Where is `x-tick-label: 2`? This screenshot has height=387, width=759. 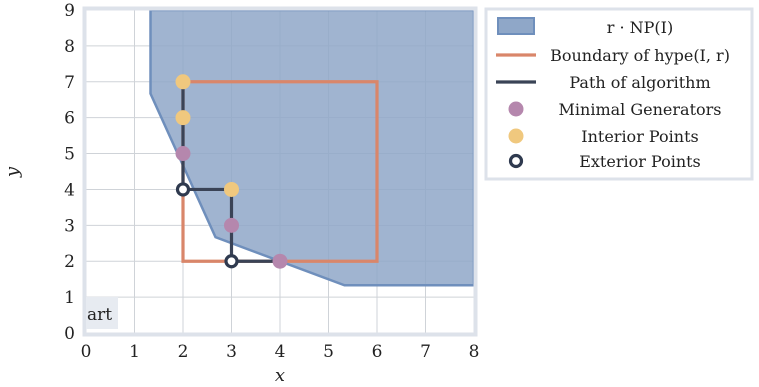
x-tick-label: 2 is located at coordinates (183, 352).